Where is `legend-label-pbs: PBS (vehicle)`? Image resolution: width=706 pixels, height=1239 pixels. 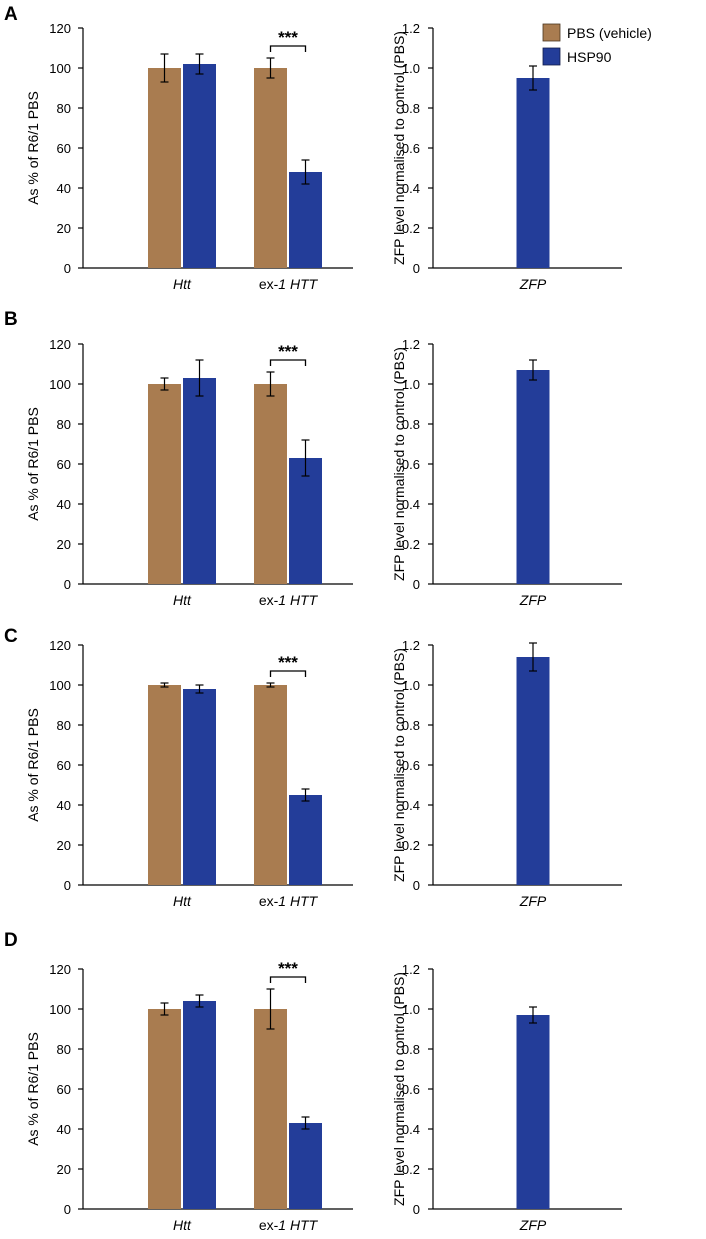
legend-label-pbs: PBS (vehicle) is located at coordinates (609, 33).